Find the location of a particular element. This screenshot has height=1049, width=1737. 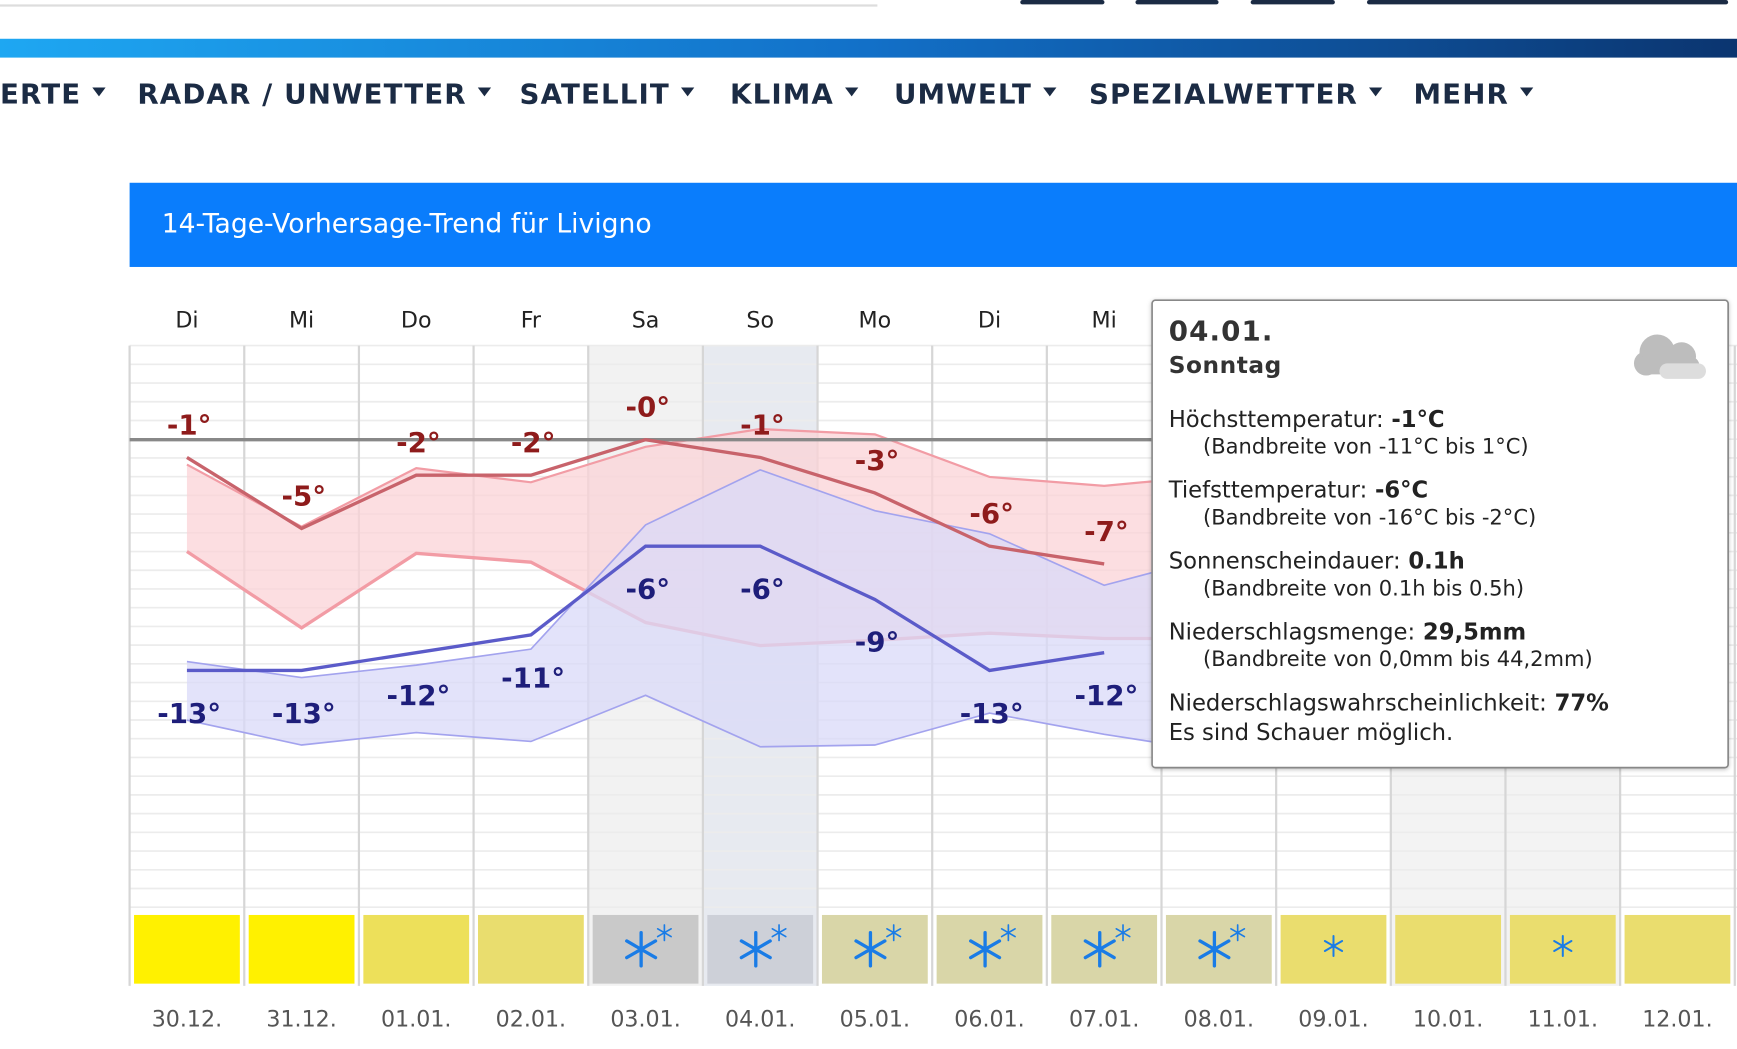

date-label: 10.01. is located at coordinates (1448, 1020).